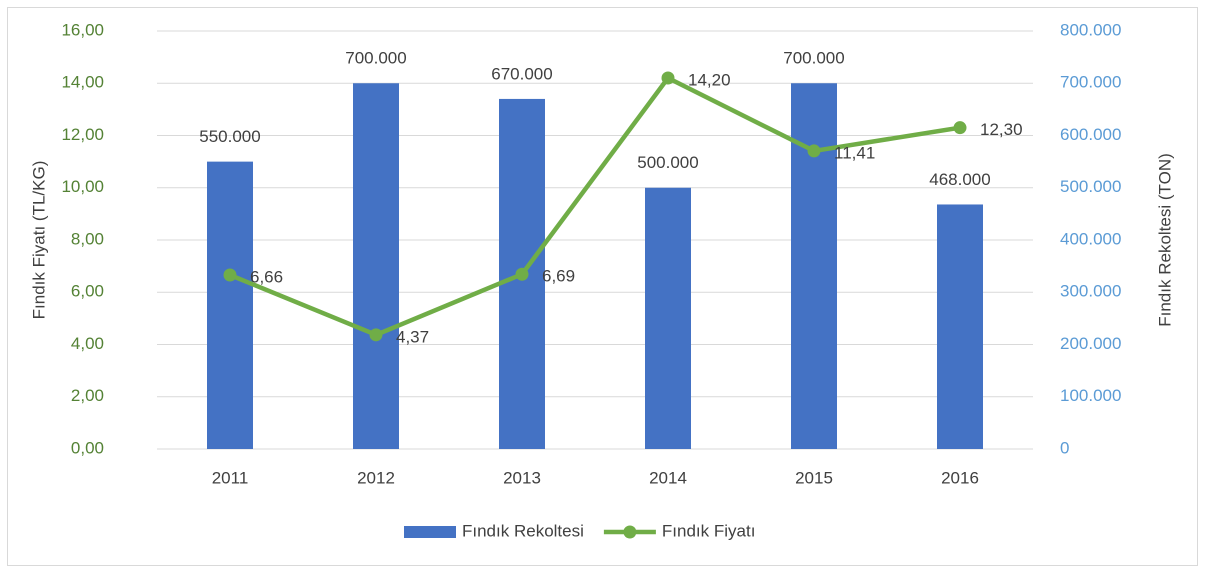 The image size is (1206, 572). I want to click on y2-tick-label: 500.000, so click(1090, 186).